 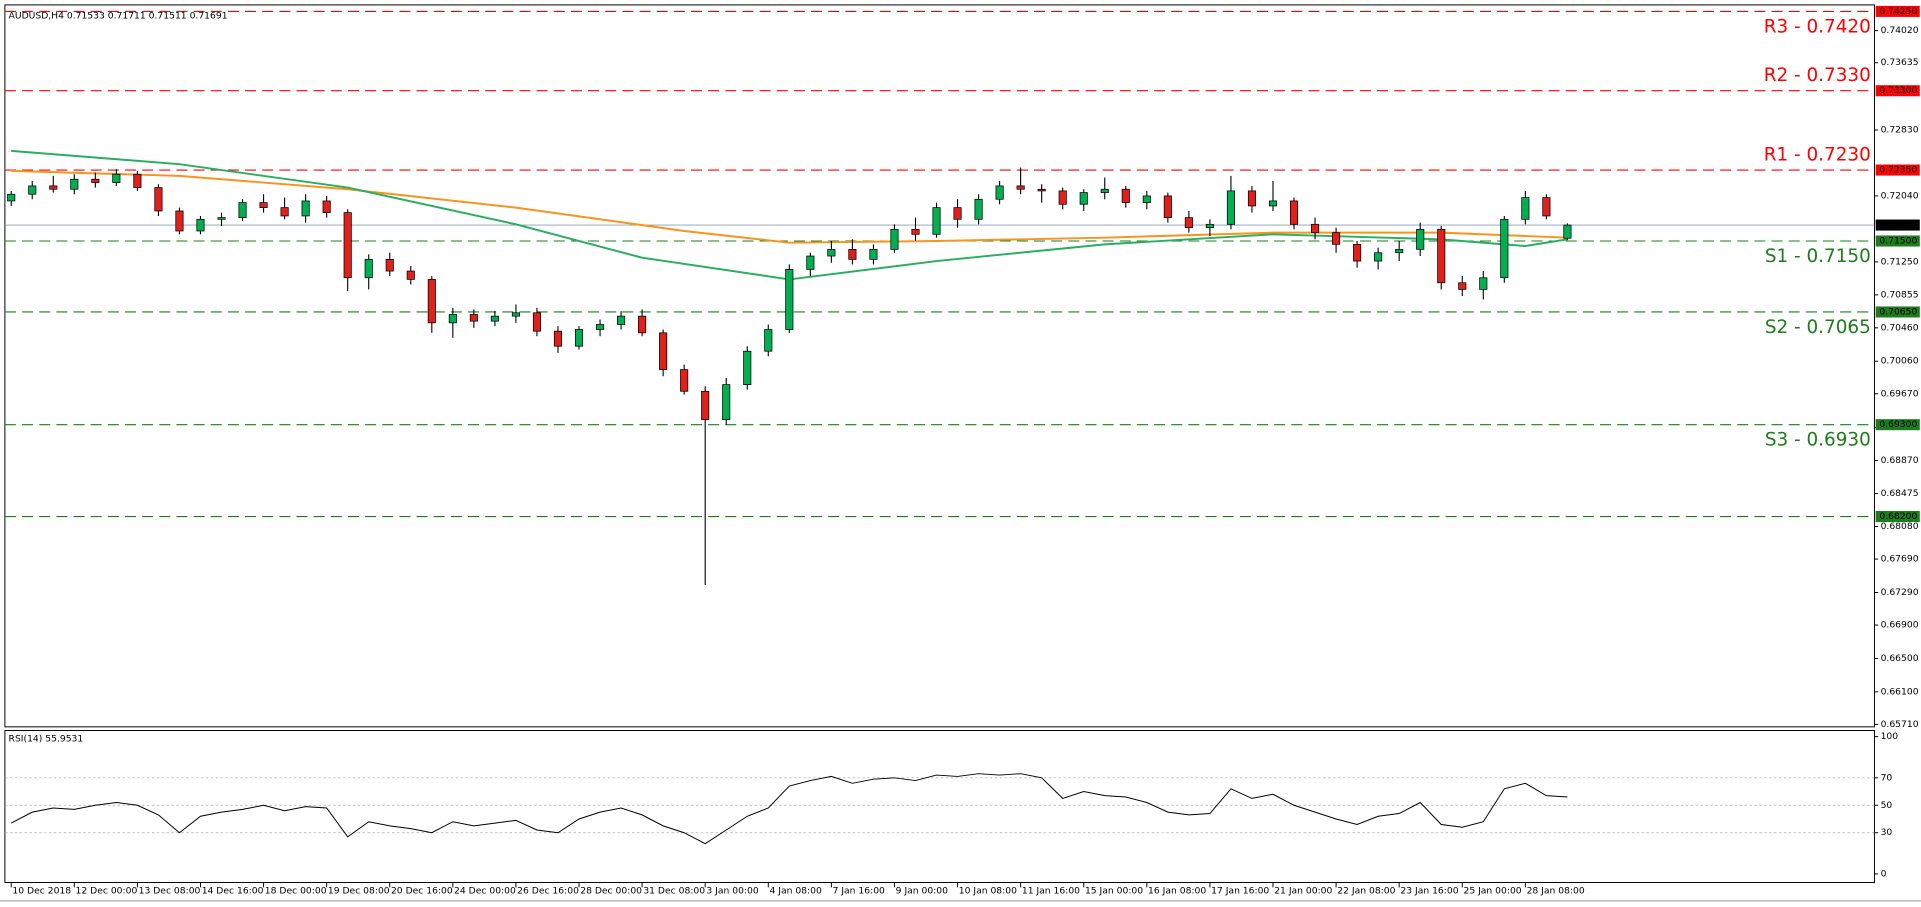 I want to click on x-tick-label: 19 Dec 08:00, so click(x=359, y=891).